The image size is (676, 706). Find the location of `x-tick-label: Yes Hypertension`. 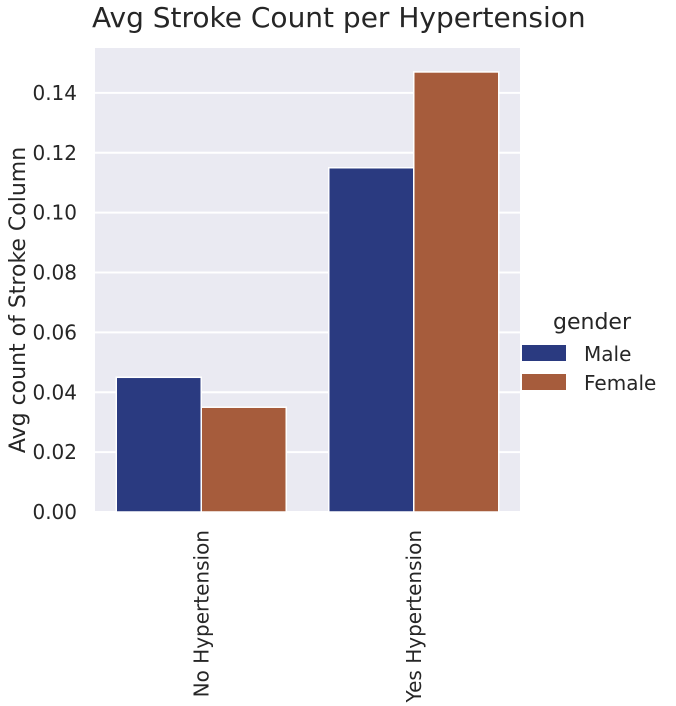

x-tick-label: Yes Hypertension is located at coordinates (414, 616).